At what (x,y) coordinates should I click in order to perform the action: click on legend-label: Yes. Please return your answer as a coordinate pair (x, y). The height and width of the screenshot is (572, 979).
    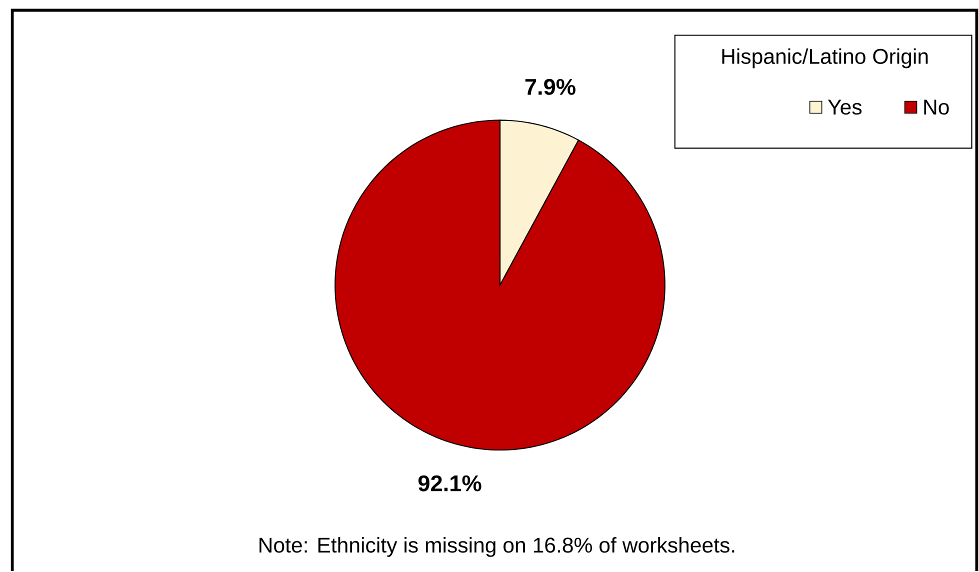
    Looking at the image, I should click on (845, 107).